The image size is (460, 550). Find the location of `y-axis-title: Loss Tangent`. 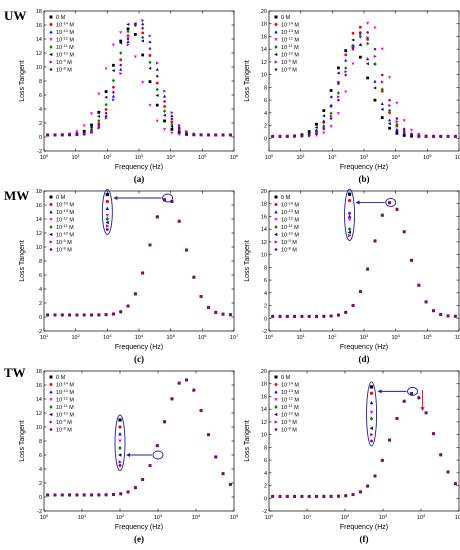

y-axis-title: Loss Tangent is located at coordinates (247, 261).